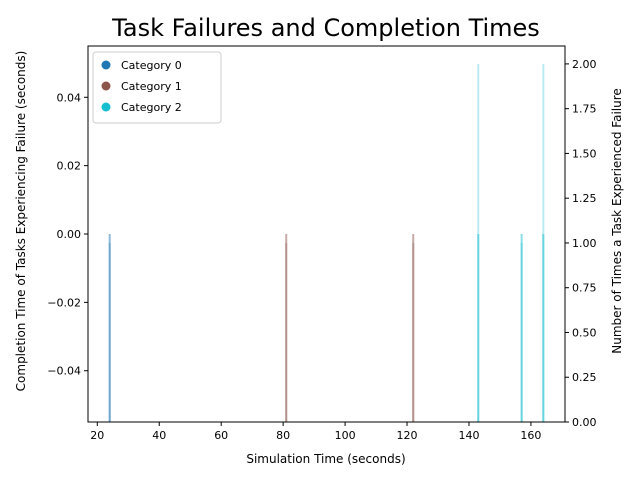 The image size is (640, 484). Describe the element at coordinates (584, 109) in the screenshot. I see `y-right-tick-label-7: 1.75` at that location.